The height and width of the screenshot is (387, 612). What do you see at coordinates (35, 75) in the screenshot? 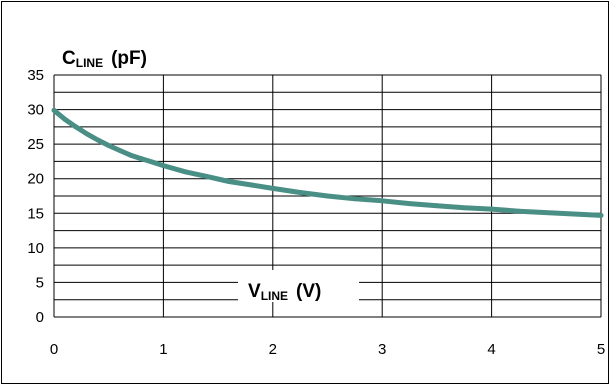
I see `y-tick-label: 35` at bounding box center [35, 75].